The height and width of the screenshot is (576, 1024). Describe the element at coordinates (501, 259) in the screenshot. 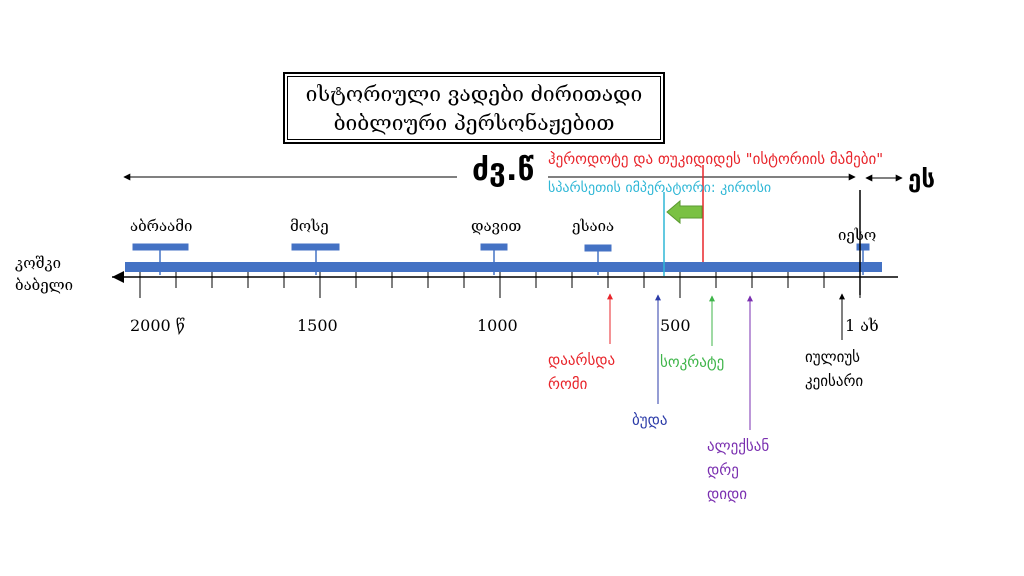

I see `person-markers` at that location.